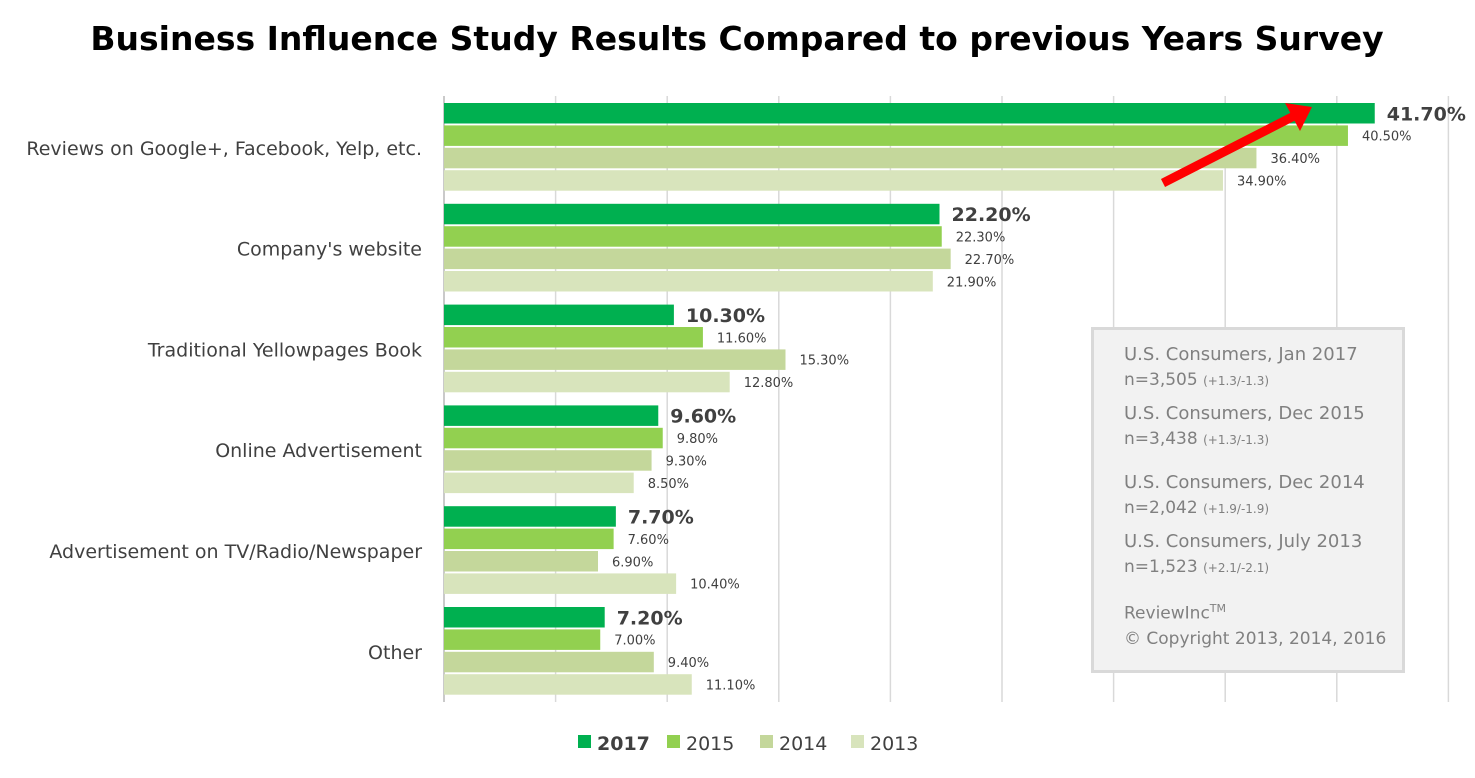 The image size is (1475, 778). What do you see at coordinates (1387, 137) in the screenshot?
I see `data-label: 40.50%` at bounding box center [1387, 137].